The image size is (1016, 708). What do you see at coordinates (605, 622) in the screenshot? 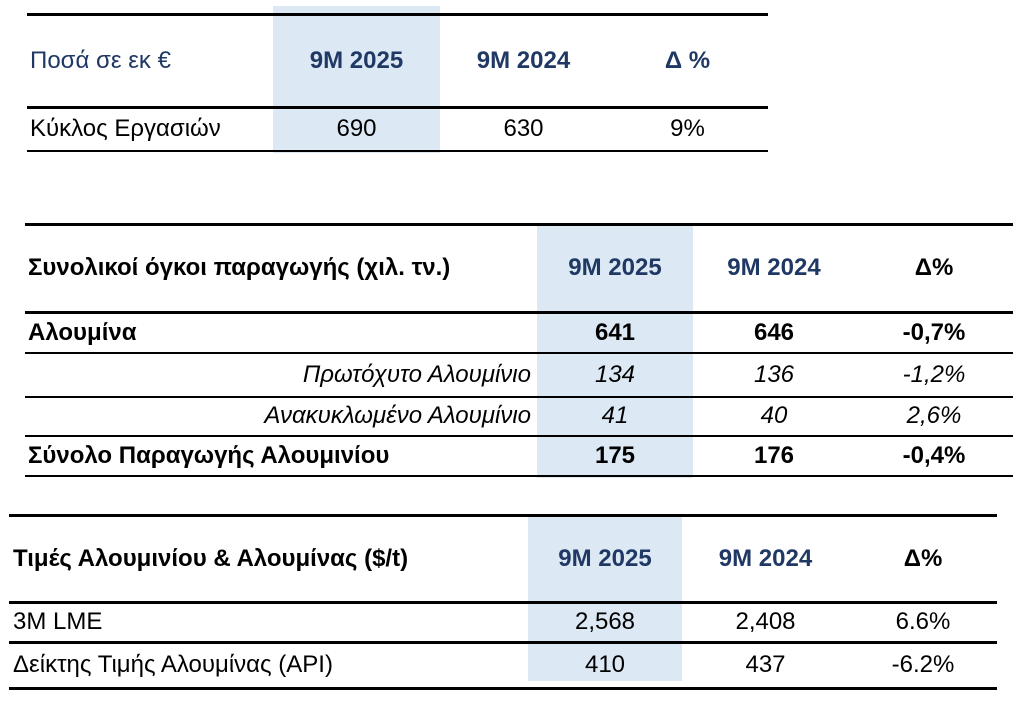
I see `value-9m2025: 2,568` at bounding box center [605, 622].